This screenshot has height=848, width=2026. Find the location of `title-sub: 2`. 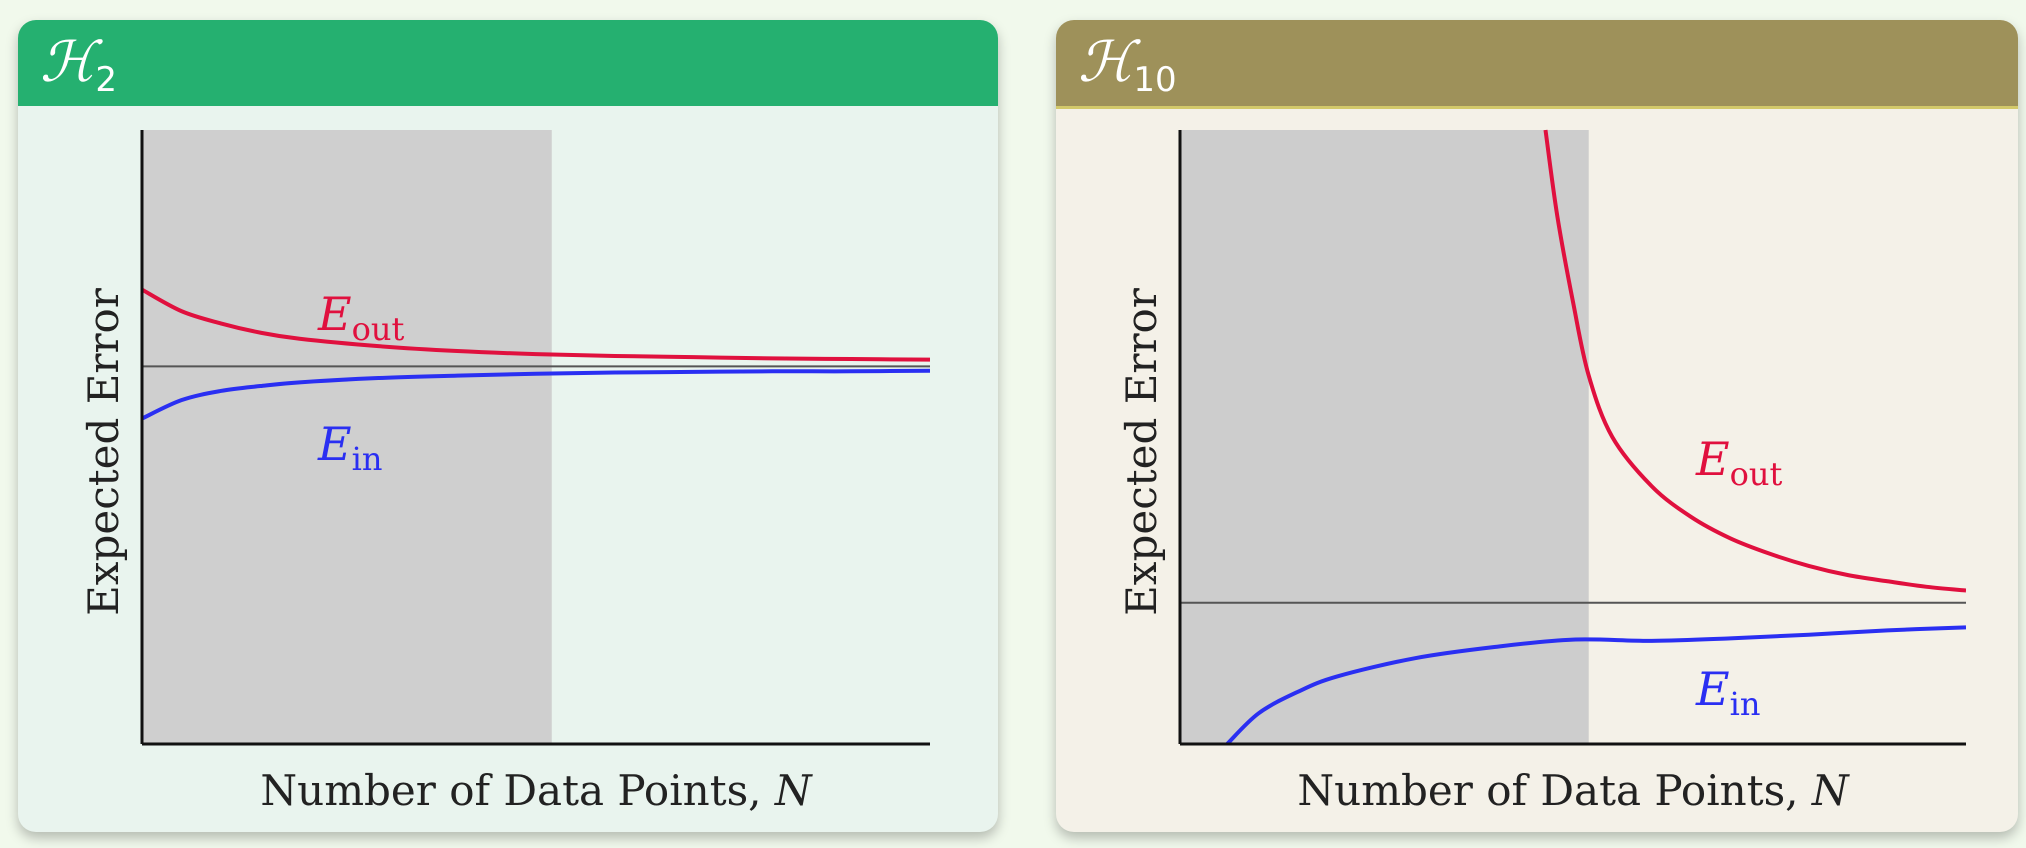

title-sub: 2 is located at coordinates (106, 80).